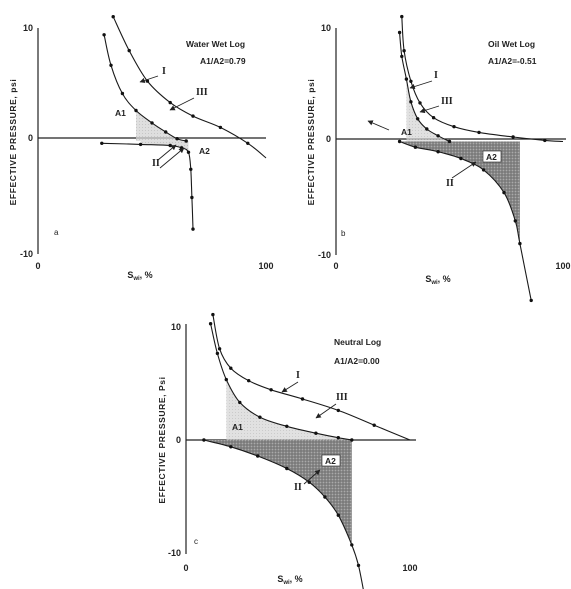 The image size is (571, 589). Describe the element at coordinates (167, 152) in the screenshot. I see `panel-a-leader-II` at that location.